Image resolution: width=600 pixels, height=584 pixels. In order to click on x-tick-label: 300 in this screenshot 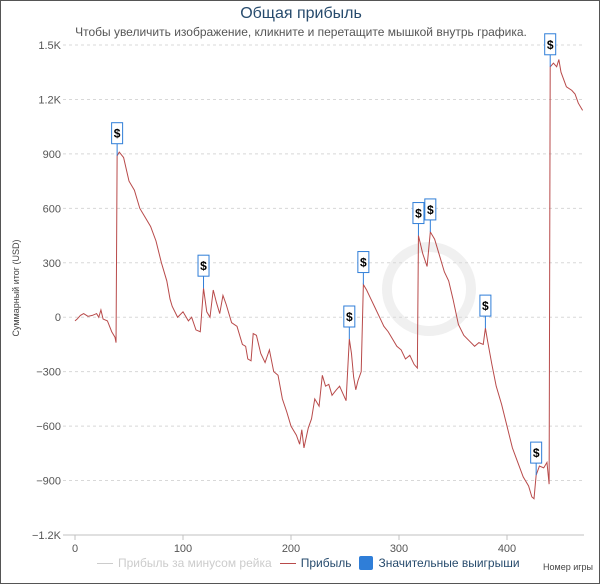, I will do `click(399, 549)`.